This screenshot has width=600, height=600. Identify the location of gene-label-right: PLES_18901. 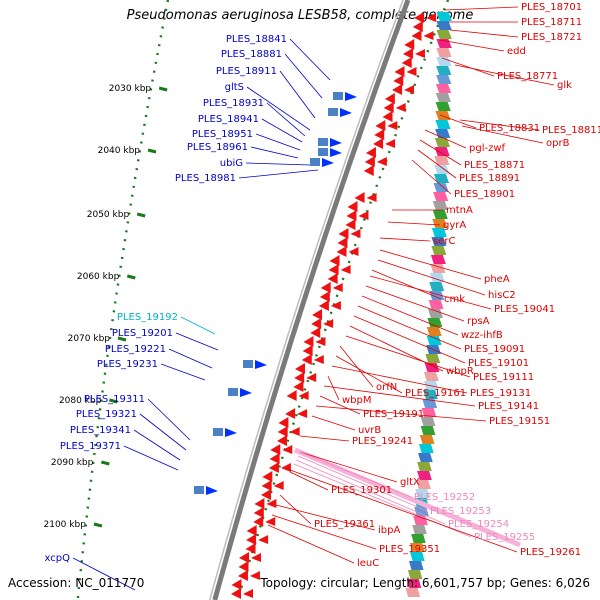
(484, 194).